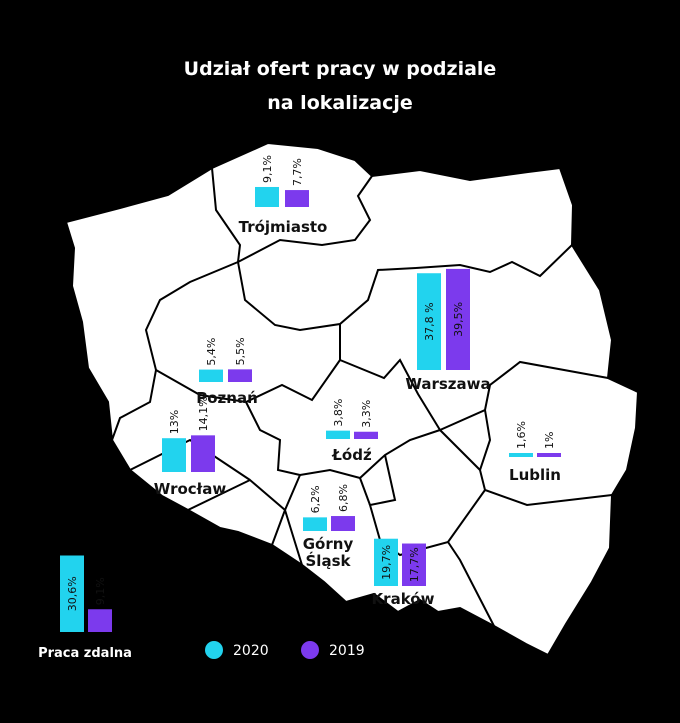 Image resolution: width=680 pixels, height=723 pixels. I want to click on bar-wroclaw-2020, so click(174, 455).